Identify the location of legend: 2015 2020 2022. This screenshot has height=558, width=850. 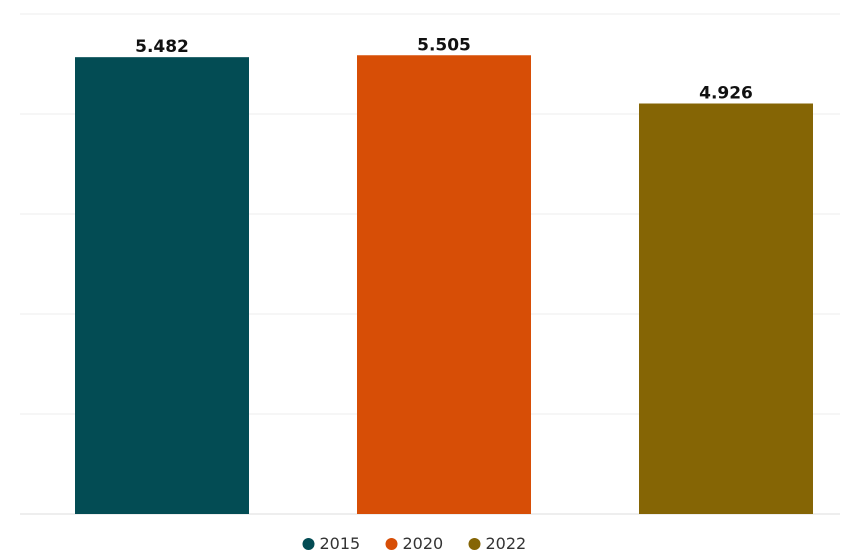
(414, 543).